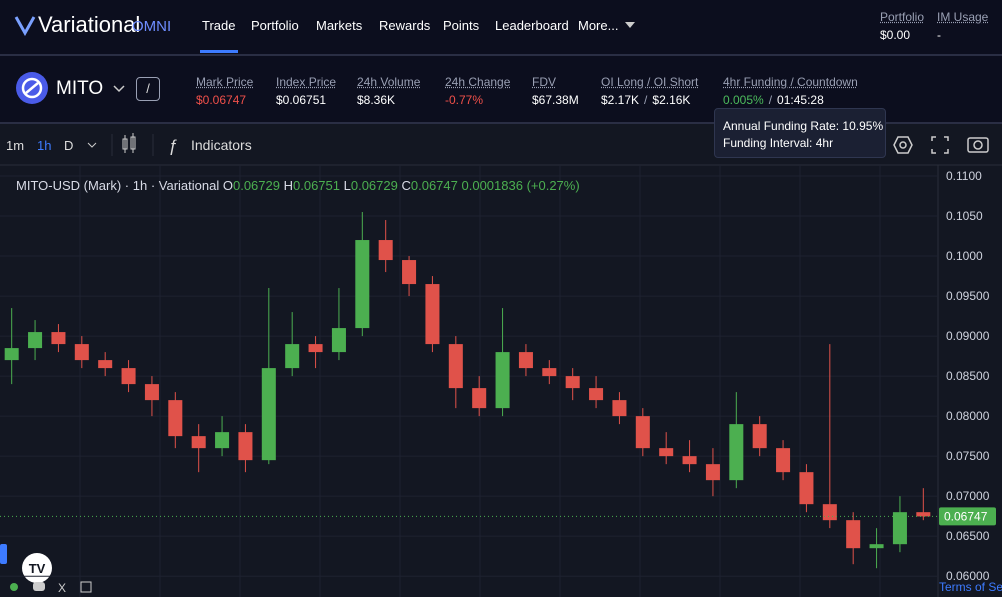 The height and width of the screenshot is (597, 1002). I want to click on nav-item: Markets, so click(339, 25).